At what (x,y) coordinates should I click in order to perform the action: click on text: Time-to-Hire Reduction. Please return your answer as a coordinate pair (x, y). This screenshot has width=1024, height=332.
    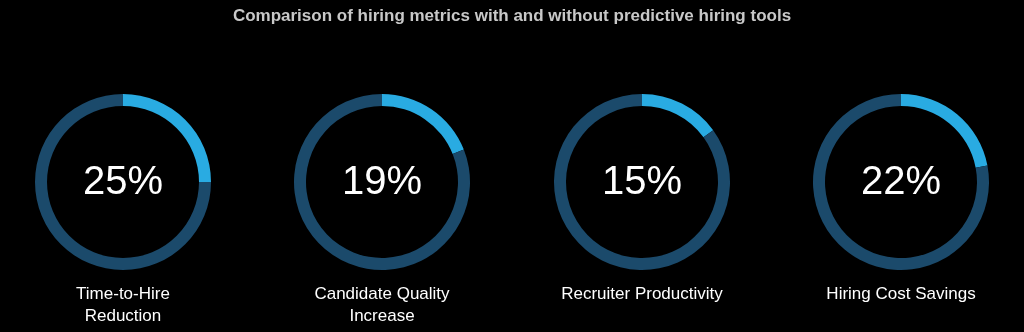
    Looking at the image, I should click on (123, 304).